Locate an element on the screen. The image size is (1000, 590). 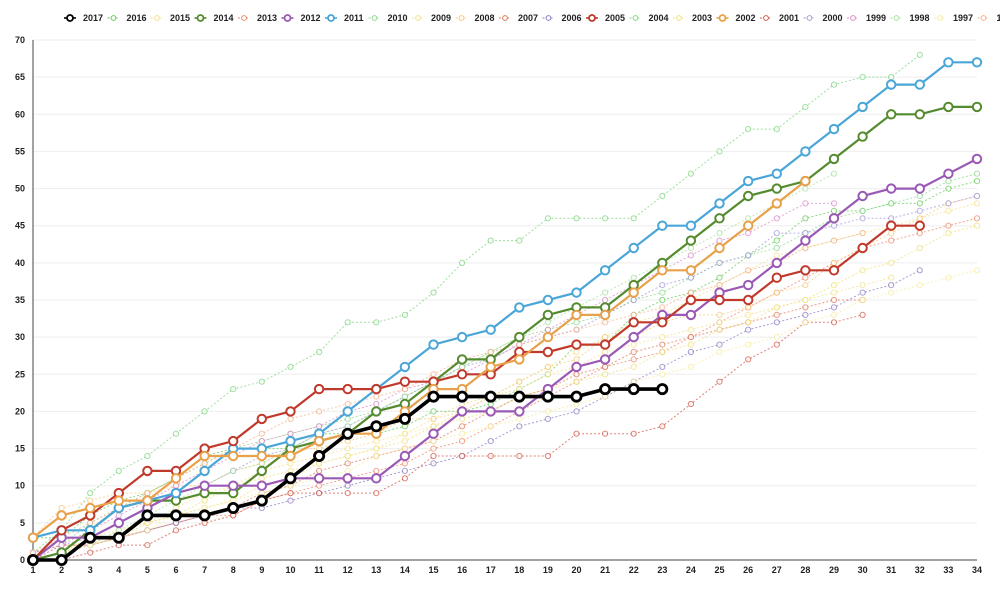
x-tick-label: 11 is located at coordinates (319, 570).